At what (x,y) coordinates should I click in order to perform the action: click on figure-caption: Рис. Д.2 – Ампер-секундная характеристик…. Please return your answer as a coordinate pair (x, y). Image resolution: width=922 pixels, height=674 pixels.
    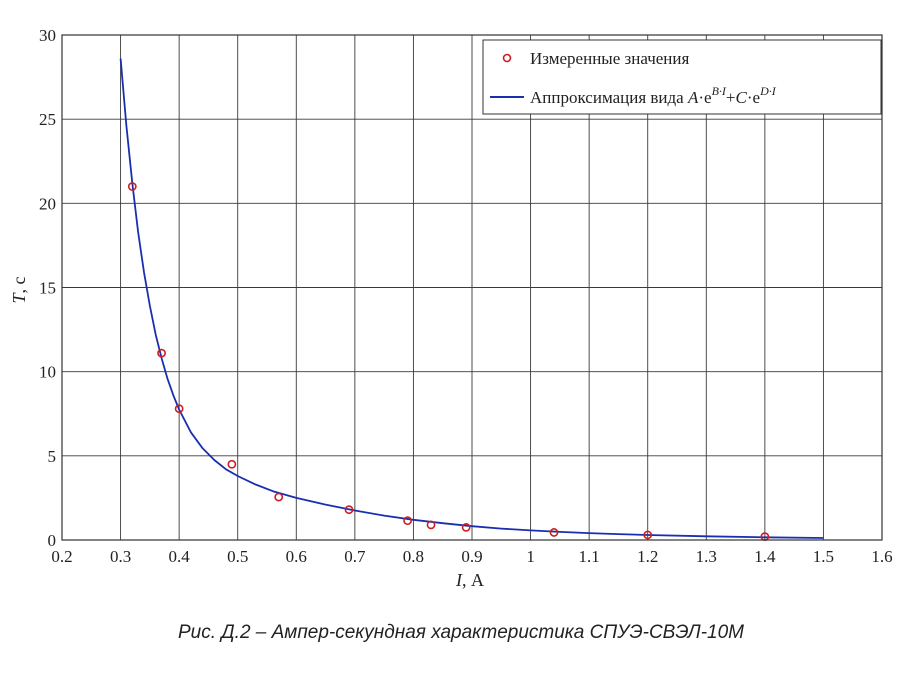
    Looking at the image, I should click on (460, 632).